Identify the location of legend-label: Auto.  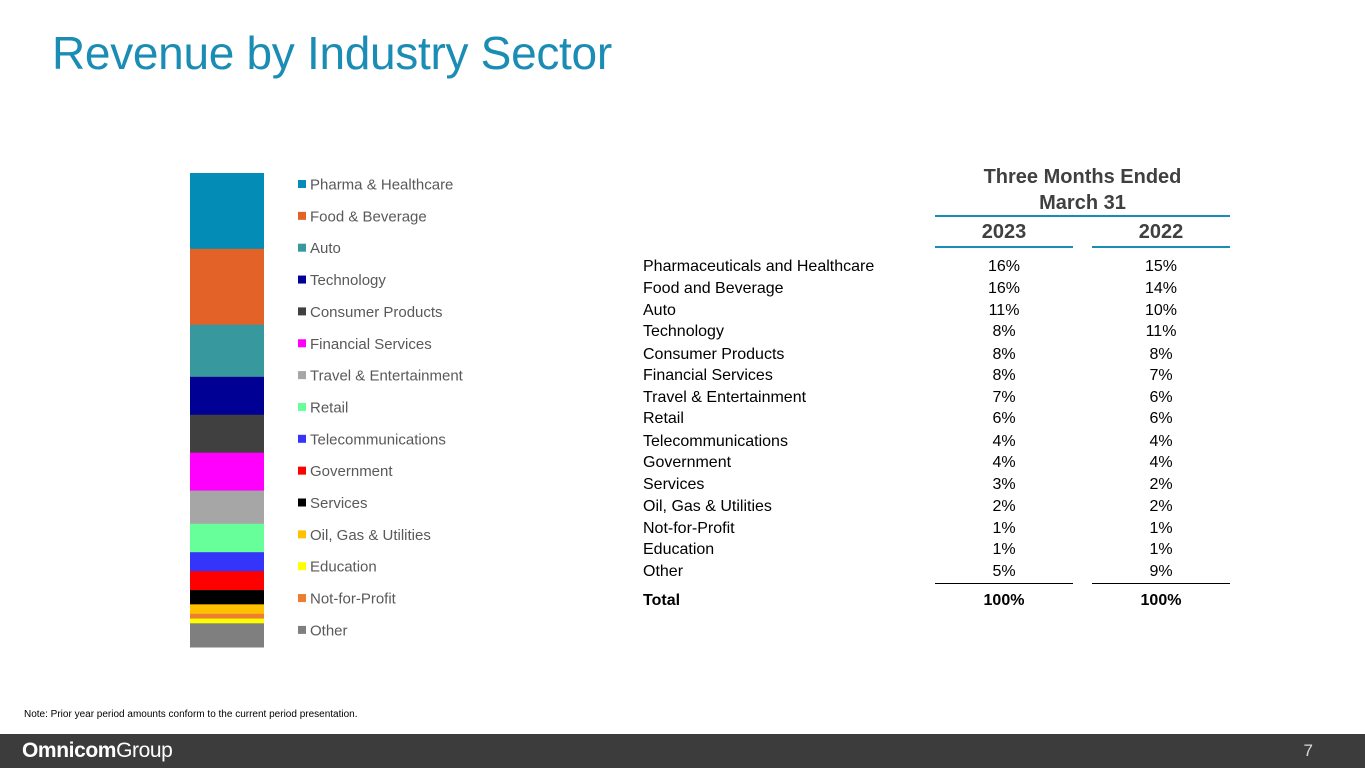
(325, 248).